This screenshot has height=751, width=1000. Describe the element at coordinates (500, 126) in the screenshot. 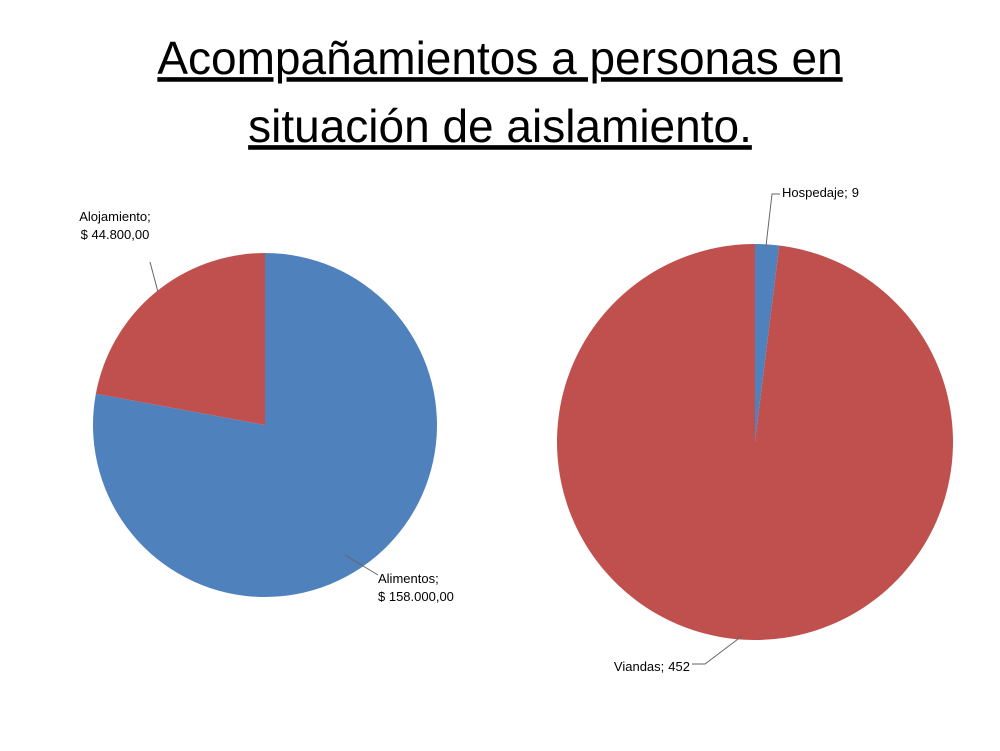

I see `slide-title: situación de aislamiento.` at that location.